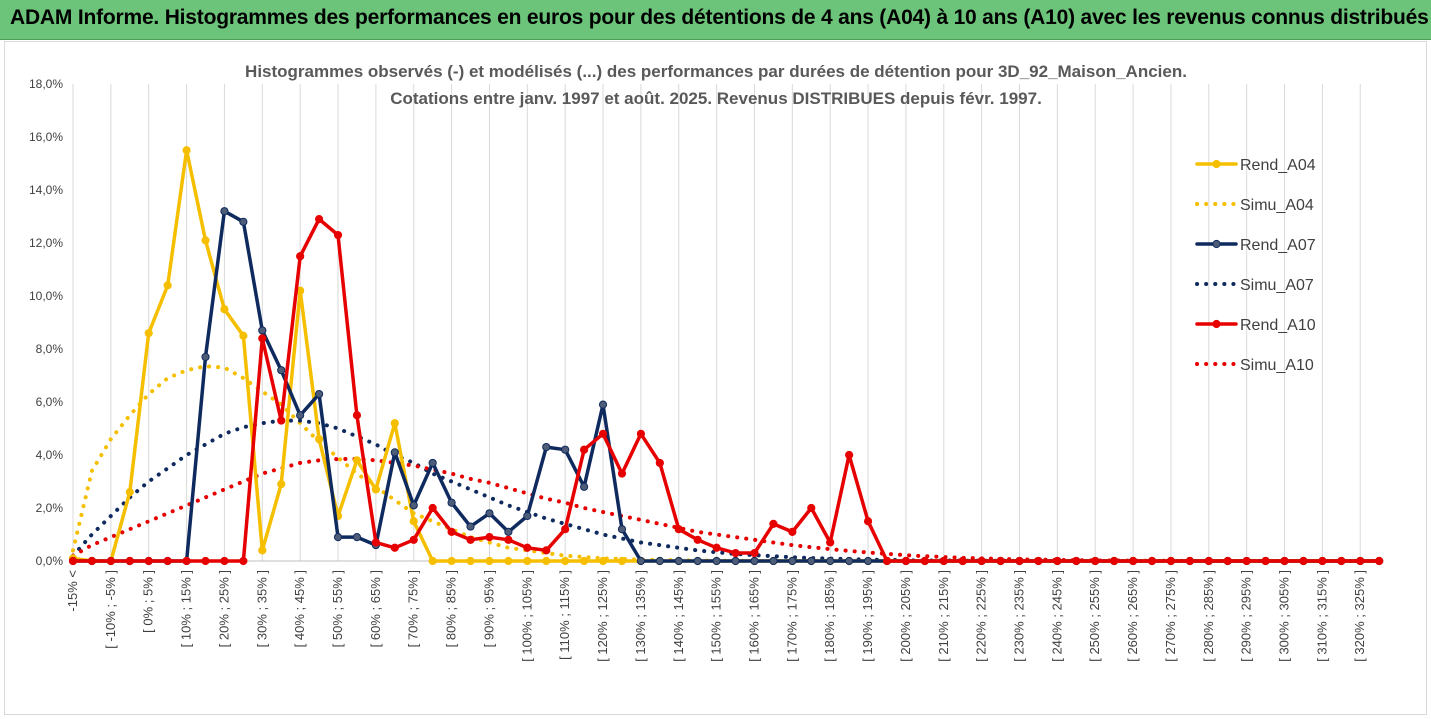 The width and height of the screenshot is (1431, 719). What do you see at coordinates (753, 616) in the screenshot?
I see `x-tick-label: [ 160% ; 165% ]` at bounding box center [753, 616].